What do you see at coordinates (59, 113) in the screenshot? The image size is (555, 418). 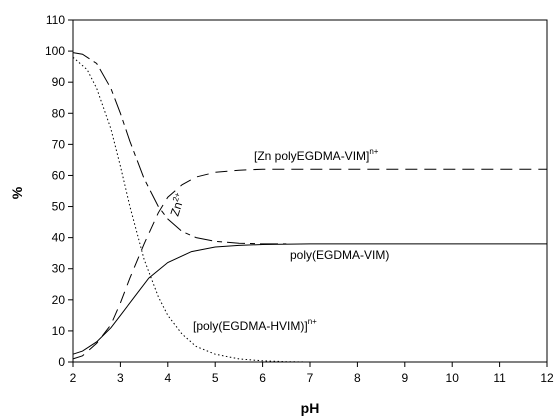 I see `y-tick-label: 80` at bounding box center [59, 113].